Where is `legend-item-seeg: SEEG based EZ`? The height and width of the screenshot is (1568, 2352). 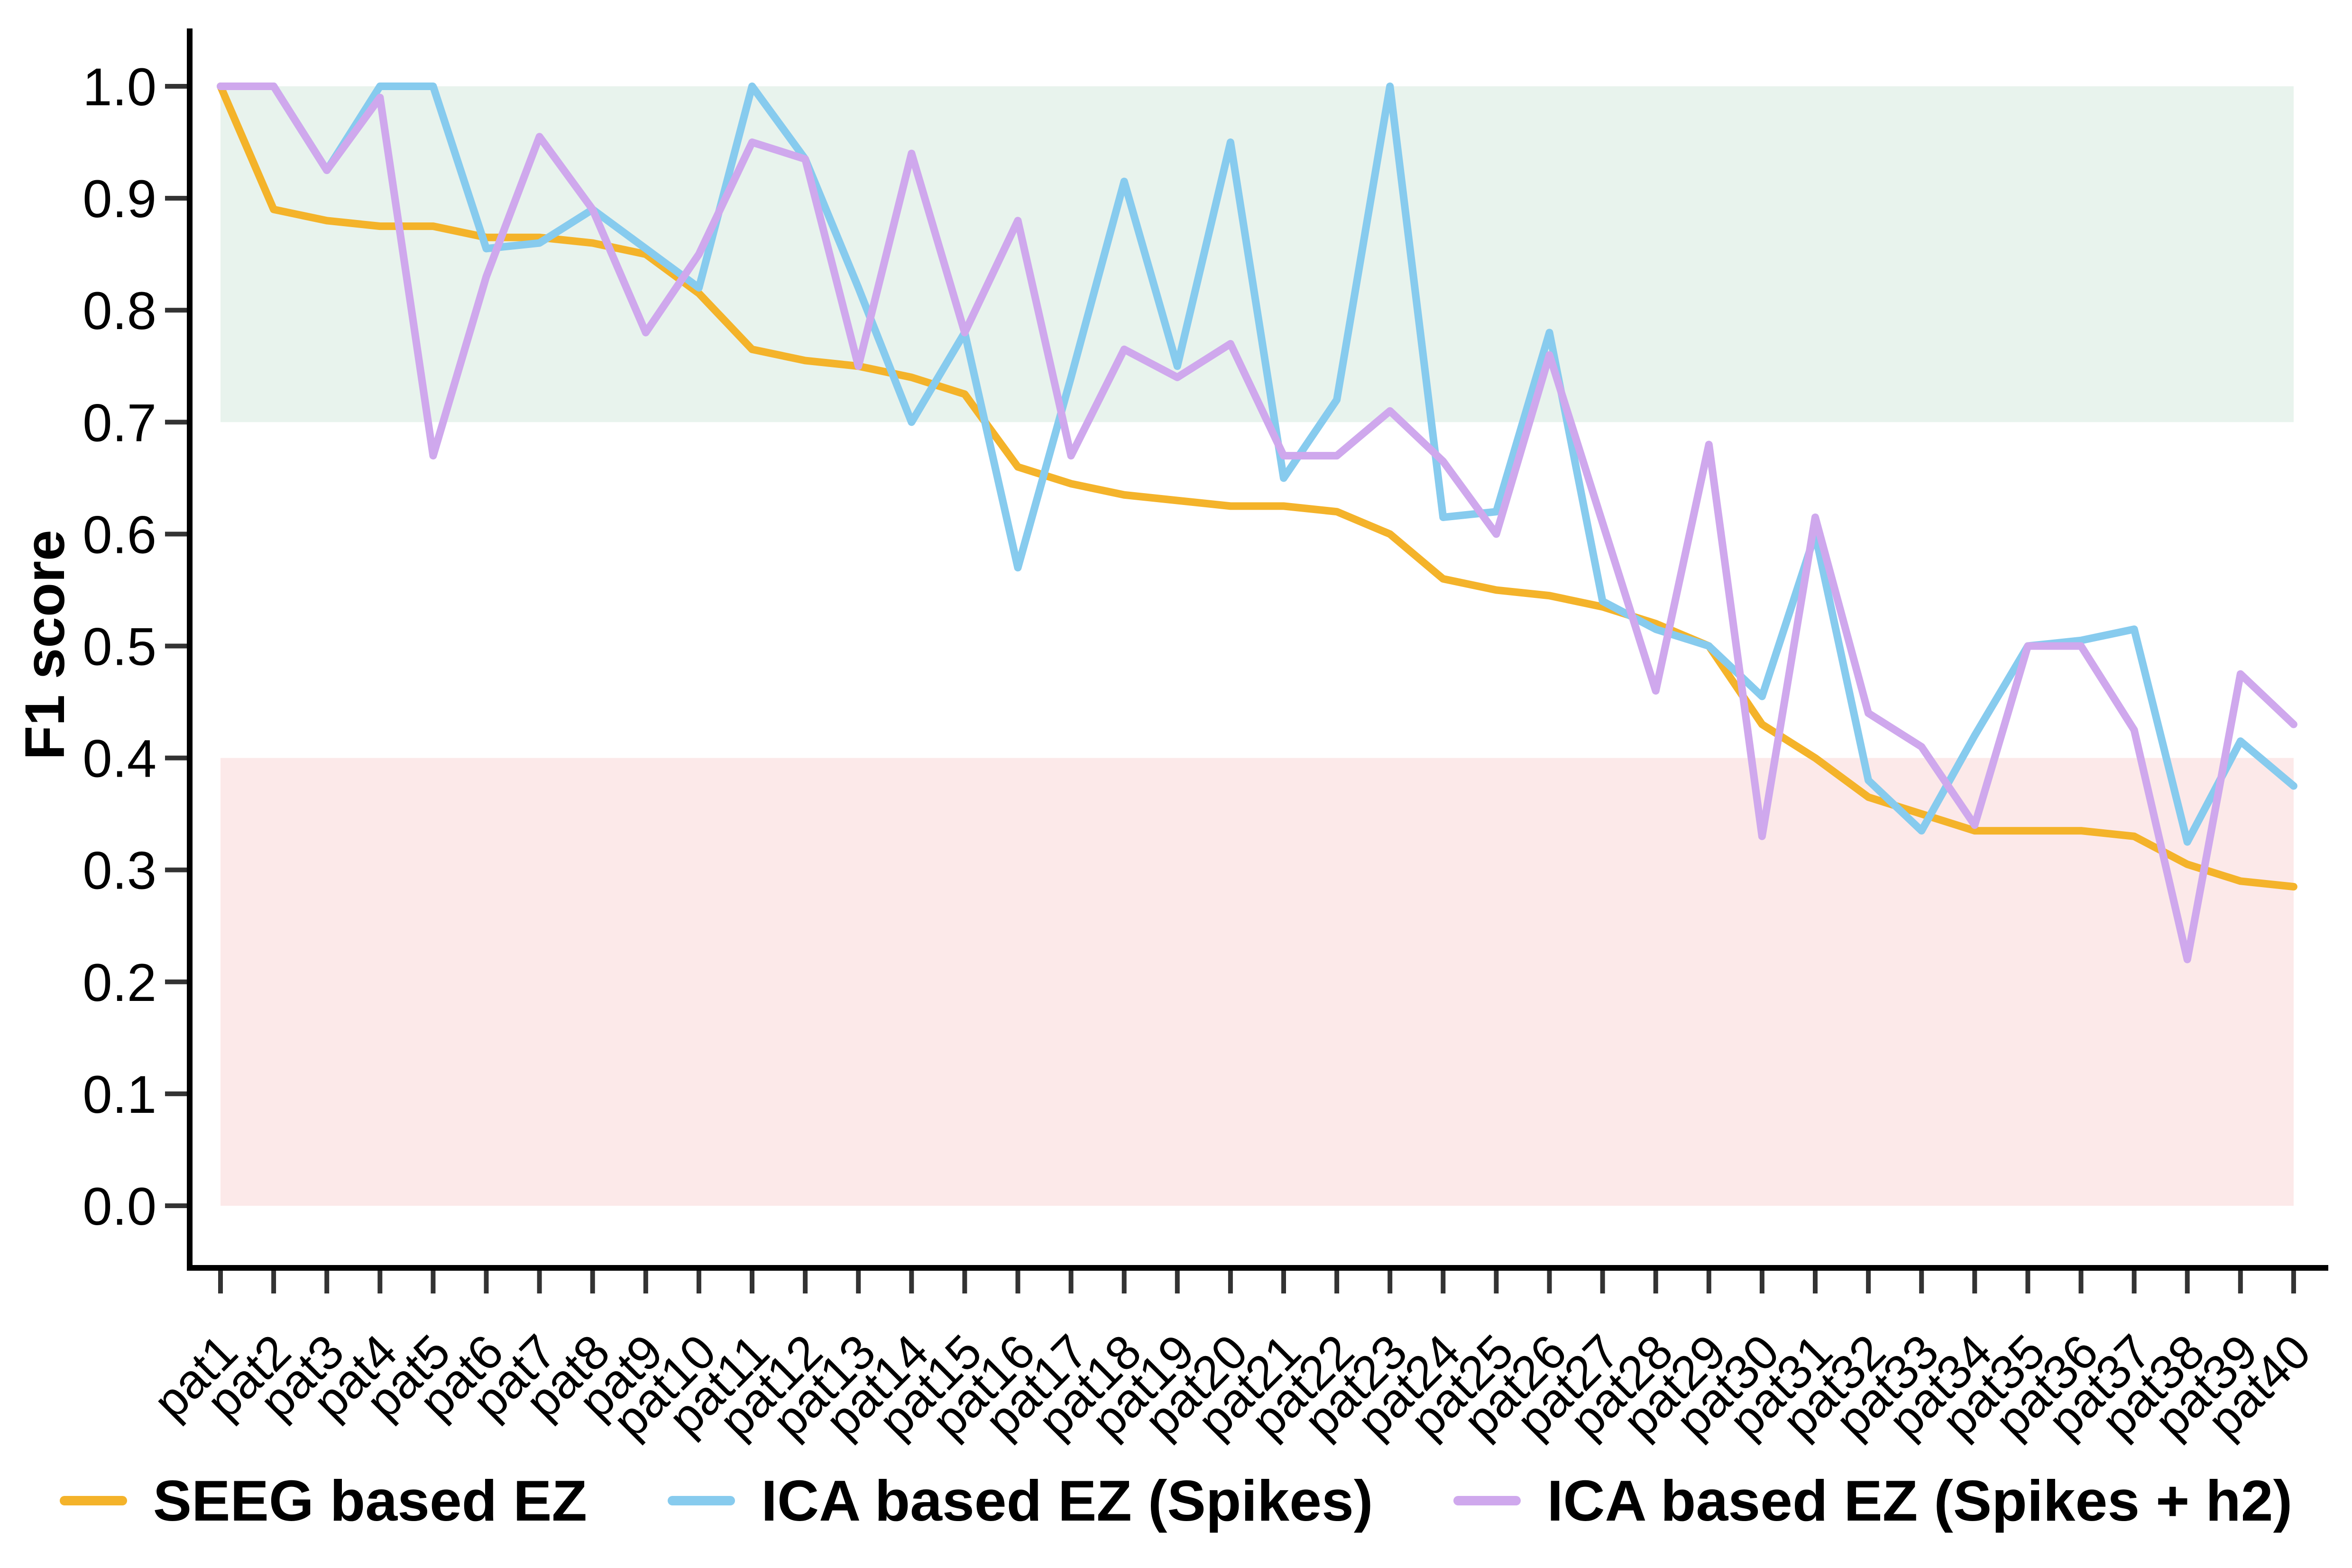 legend-item-seeg: SEEG based EZ is located at coordinates (323, 1500).